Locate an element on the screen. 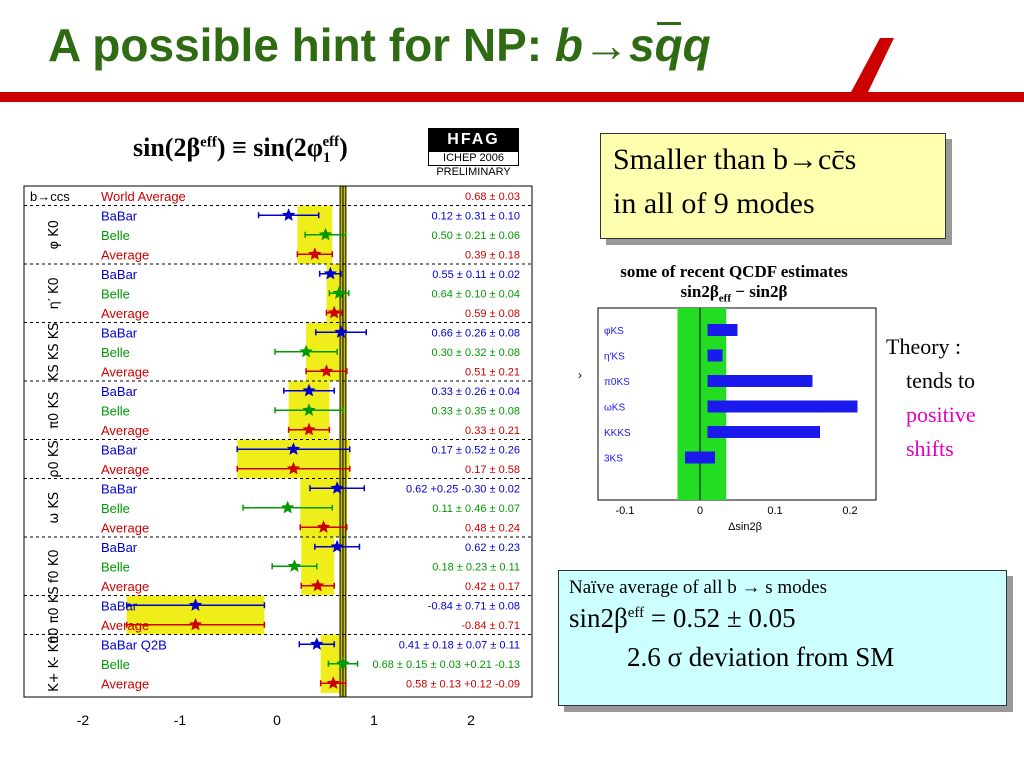  x-tick-label: -2 is located at coordinates (83, 720).